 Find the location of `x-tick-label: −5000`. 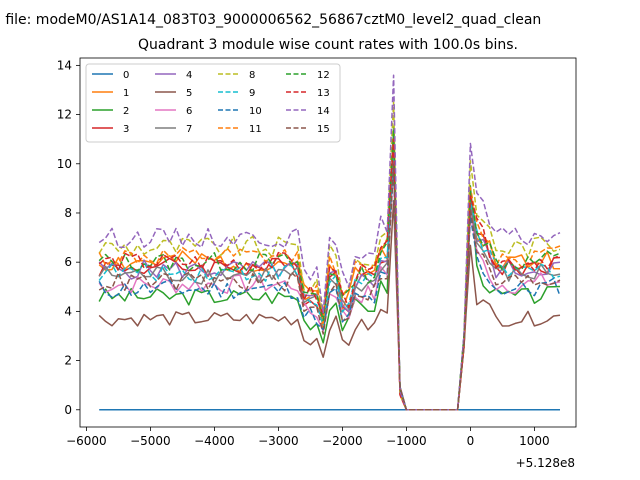

x-tick-label: −5000 is located at coordinates (150, 441).